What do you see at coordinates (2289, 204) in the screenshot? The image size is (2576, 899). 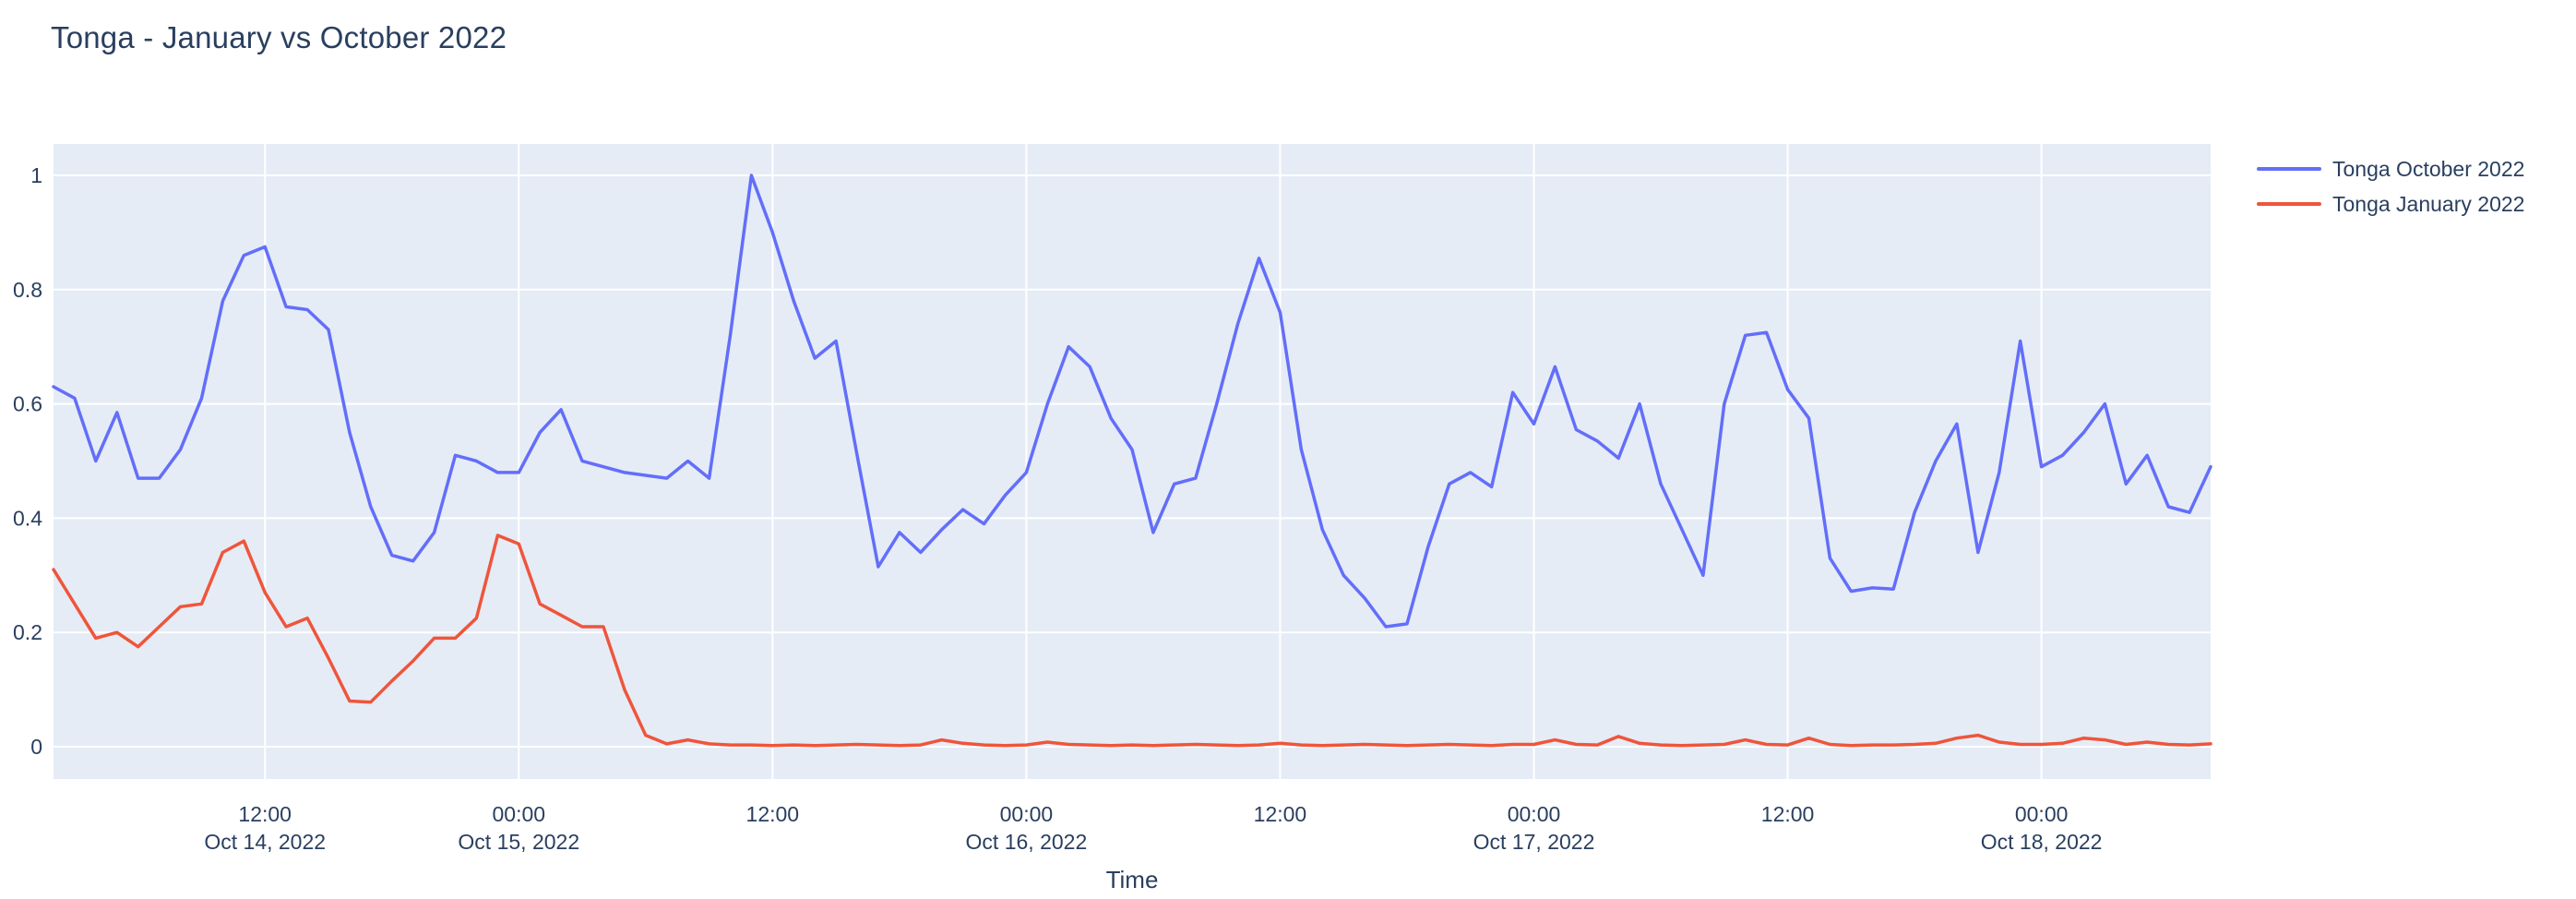 I see `legend-line-swatch-january` at bounding box center [2289, 204].